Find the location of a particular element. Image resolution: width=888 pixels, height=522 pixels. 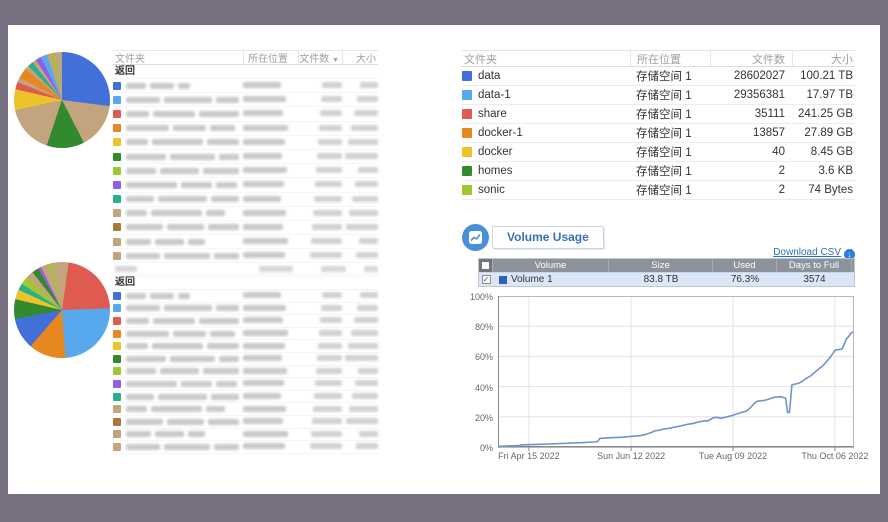

select-all-checkbox is located at coordinates (486, 265).